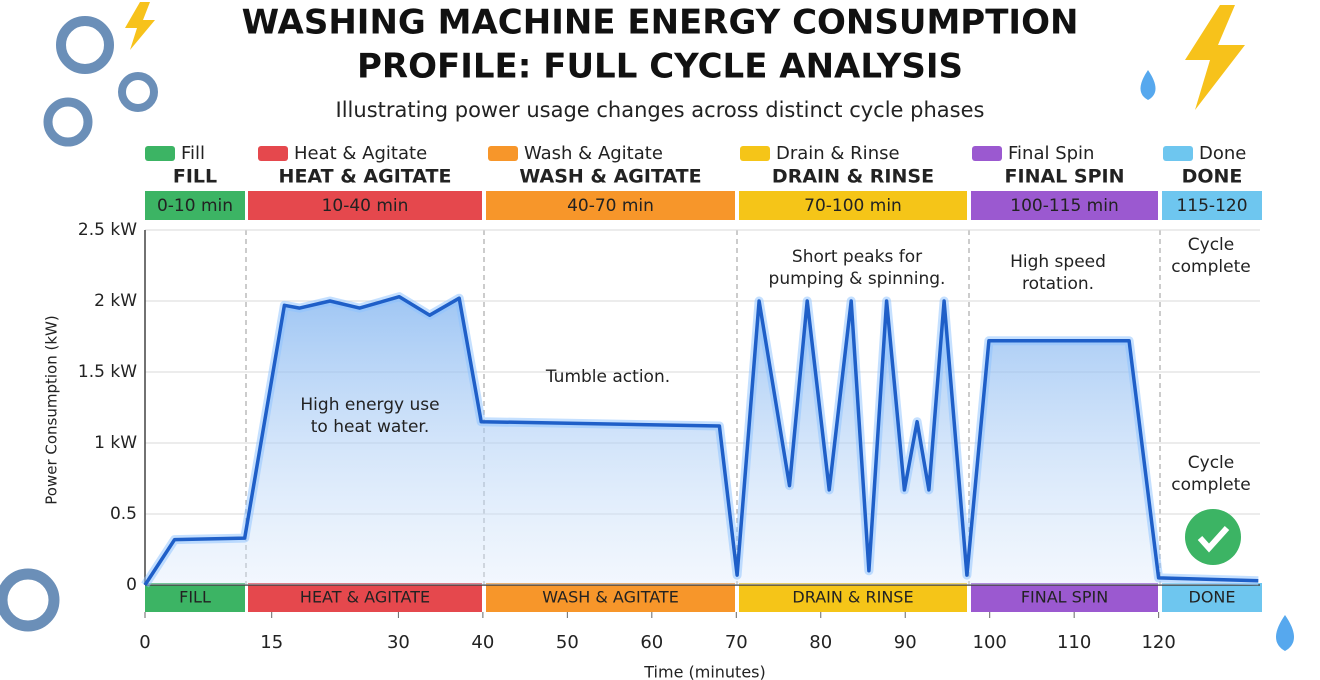 Image resolution: width=1320 pixels, height=680 pixels. I want to click on phase-range: 70-100 min, so click(853, 206).